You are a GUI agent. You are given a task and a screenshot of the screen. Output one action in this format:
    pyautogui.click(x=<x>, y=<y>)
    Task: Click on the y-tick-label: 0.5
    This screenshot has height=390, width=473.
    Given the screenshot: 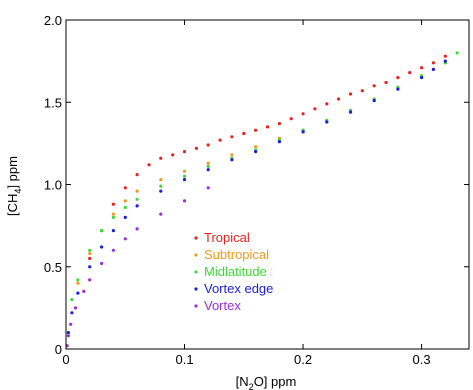 What is the action you would take?
    pyautogui.click(x=53, y=267)
    